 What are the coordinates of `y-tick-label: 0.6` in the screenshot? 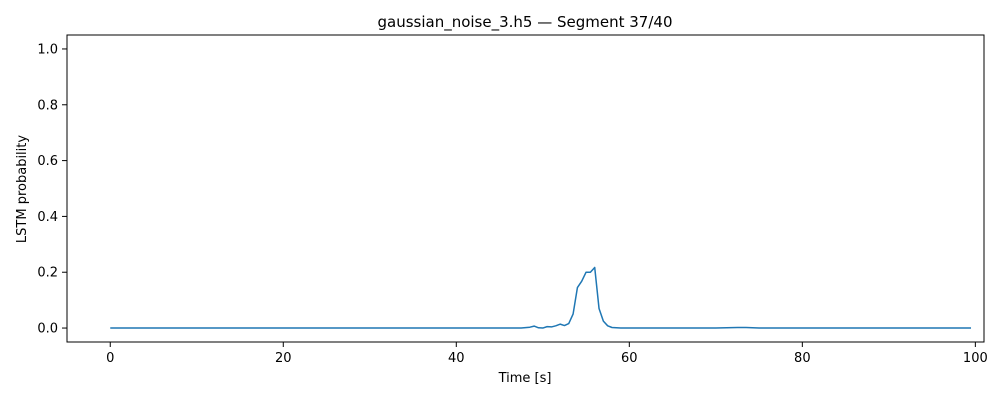 It's located at (47, 161).